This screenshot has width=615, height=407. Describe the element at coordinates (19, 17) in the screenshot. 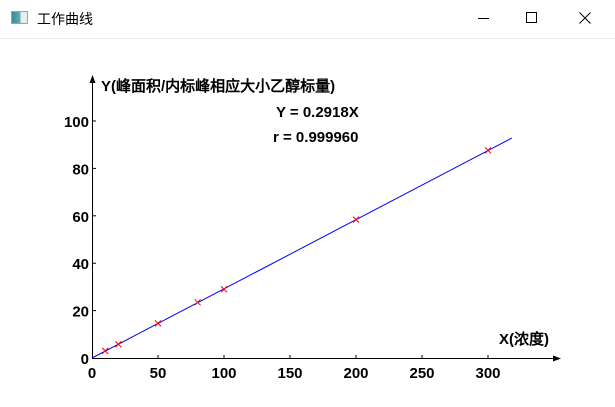

I see `app-window-icon` at that location.